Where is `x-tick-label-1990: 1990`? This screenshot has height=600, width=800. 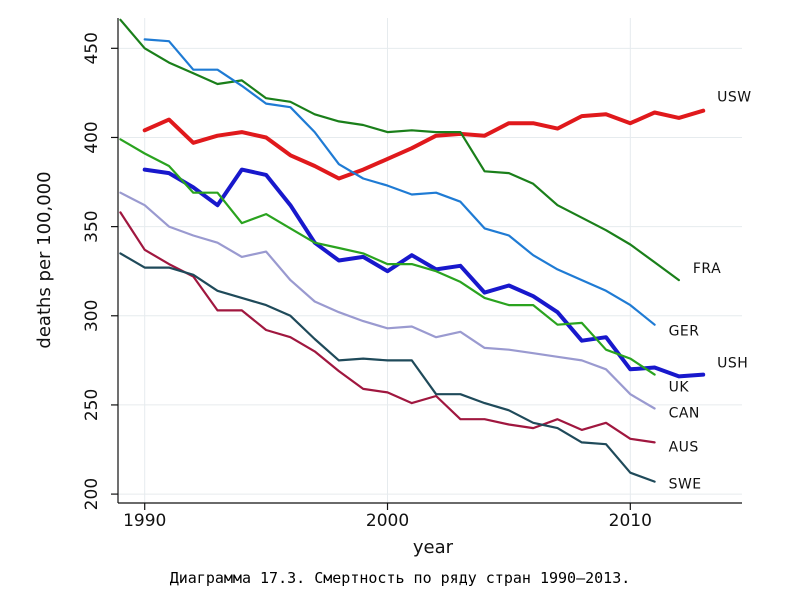
x-tick-label-1990: 1990 is located at coordinates (144, 521).